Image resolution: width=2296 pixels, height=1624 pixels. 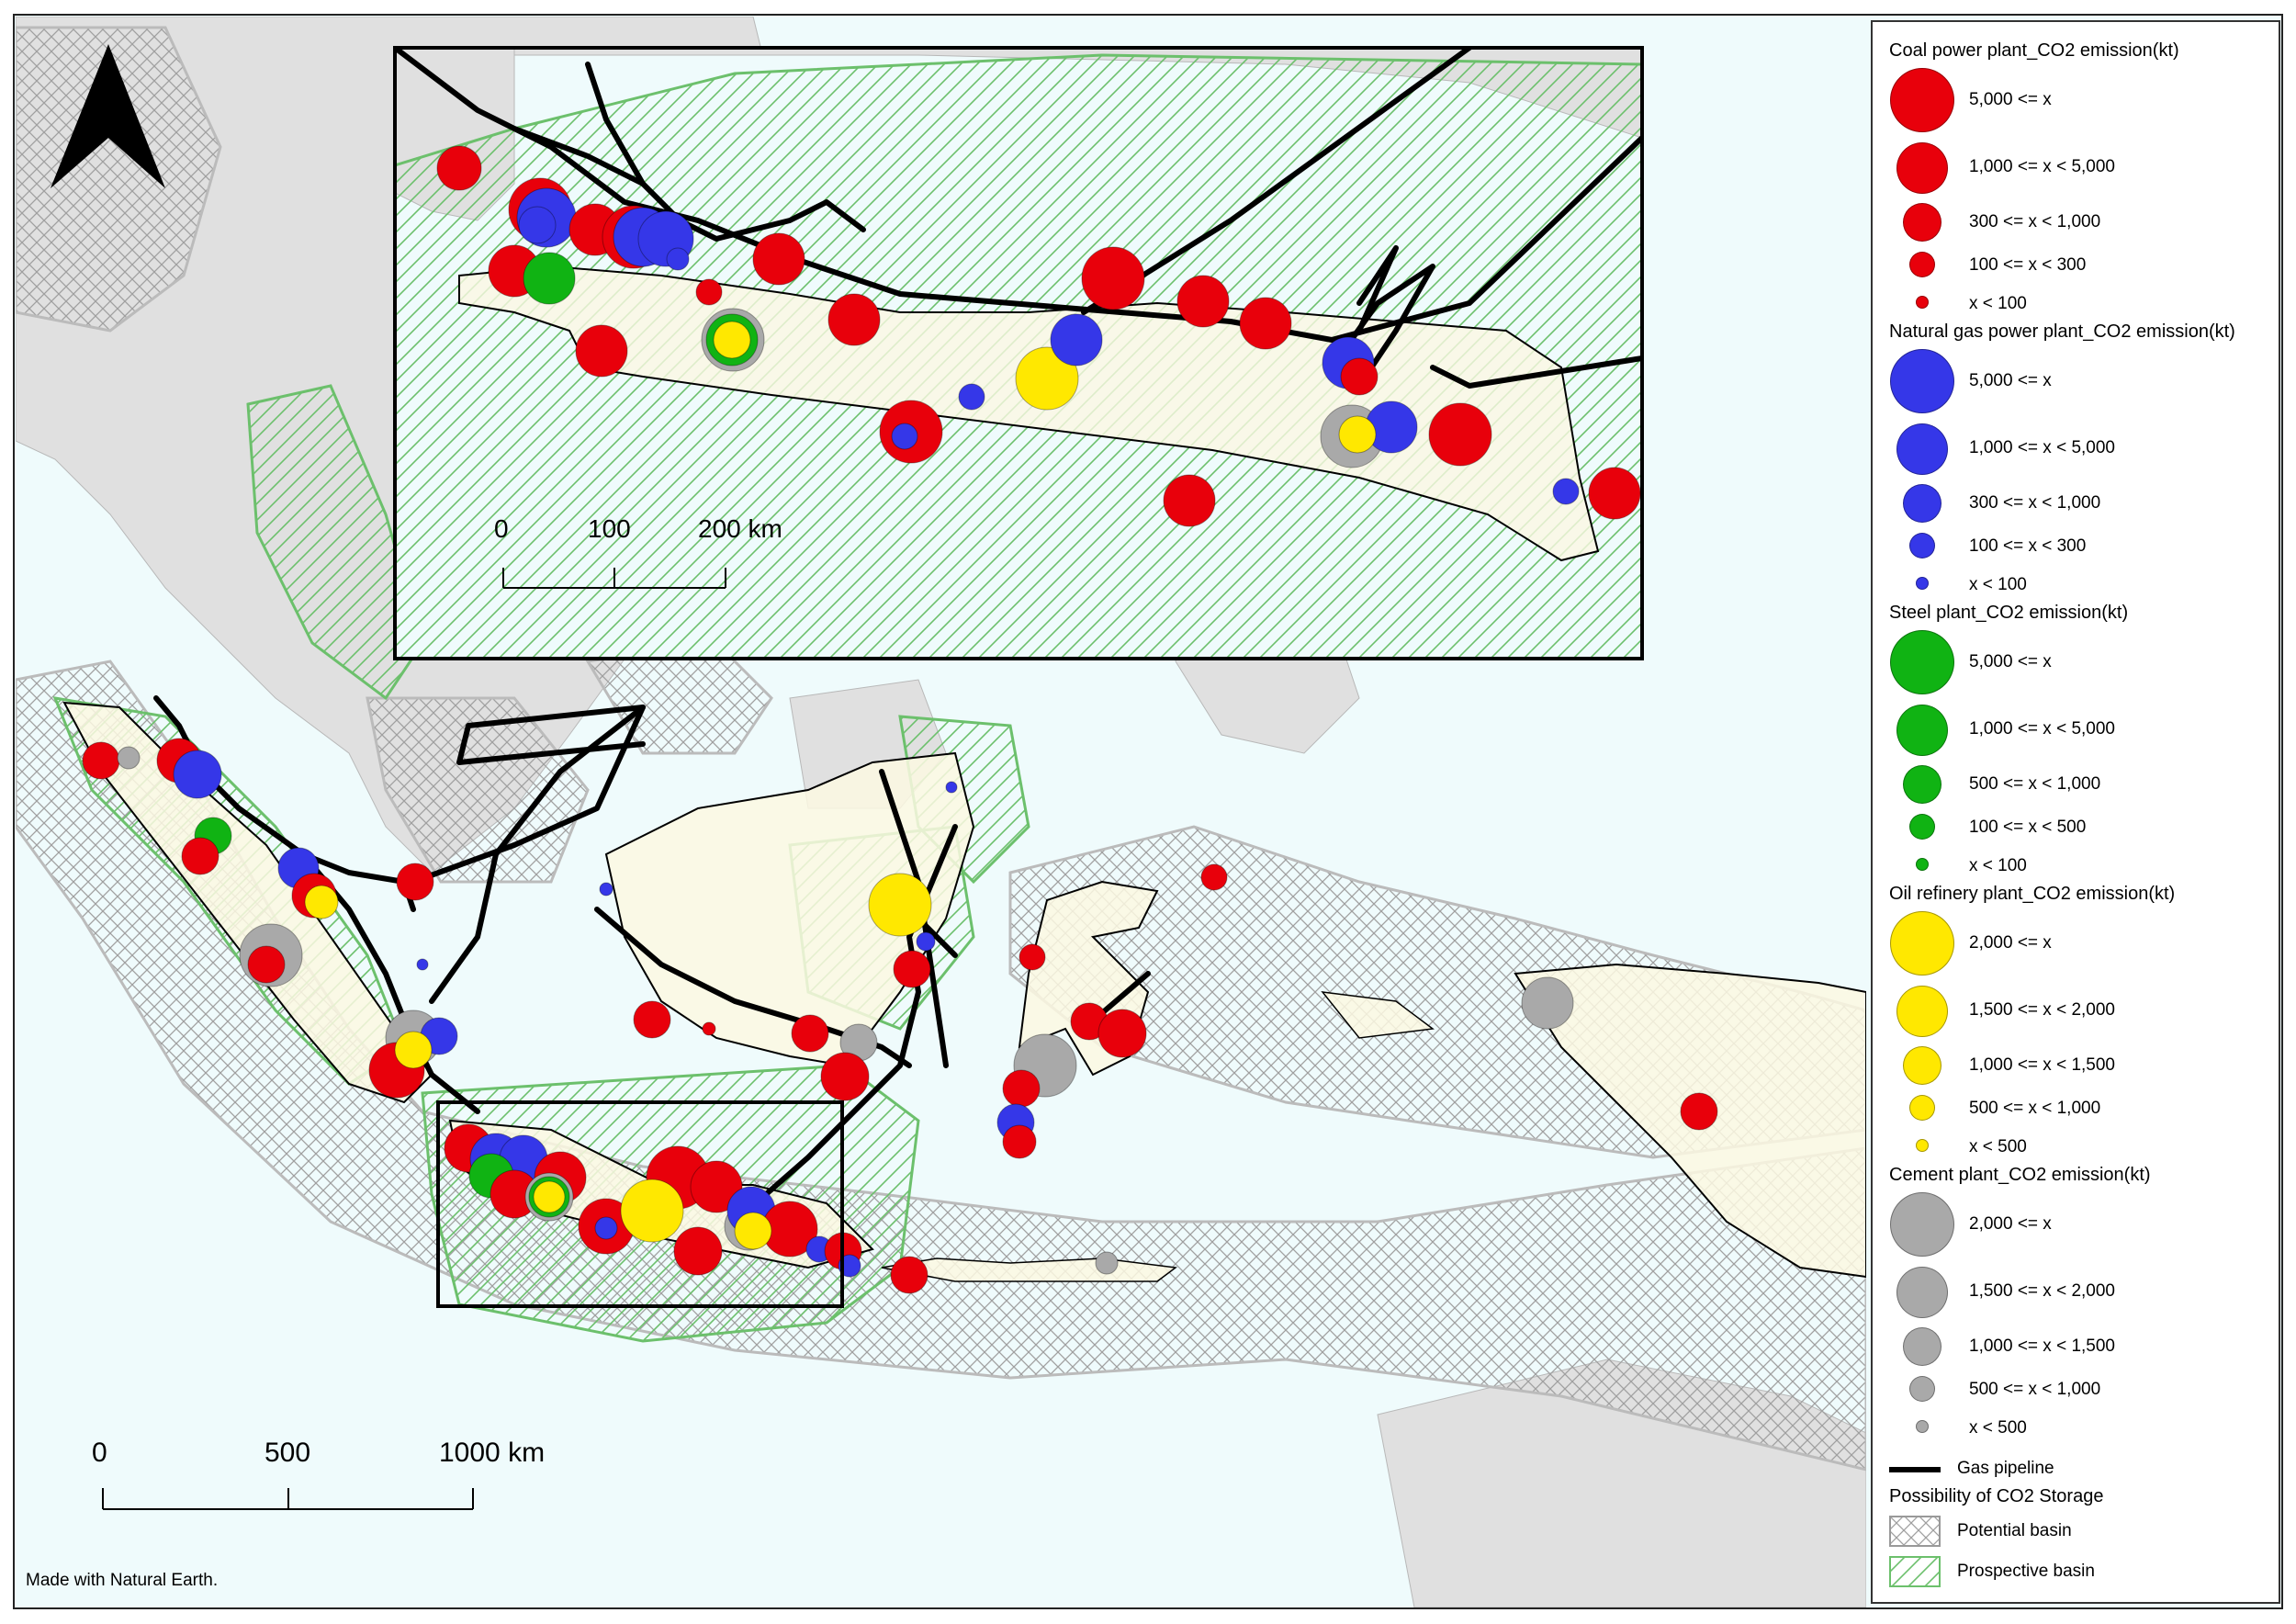 What do you see at coordinates (2042, 1010) in the screenshot?
I see `legend-refinery-label: 1,500 <= x < 2,000` at bounding box center [2042, 1010].